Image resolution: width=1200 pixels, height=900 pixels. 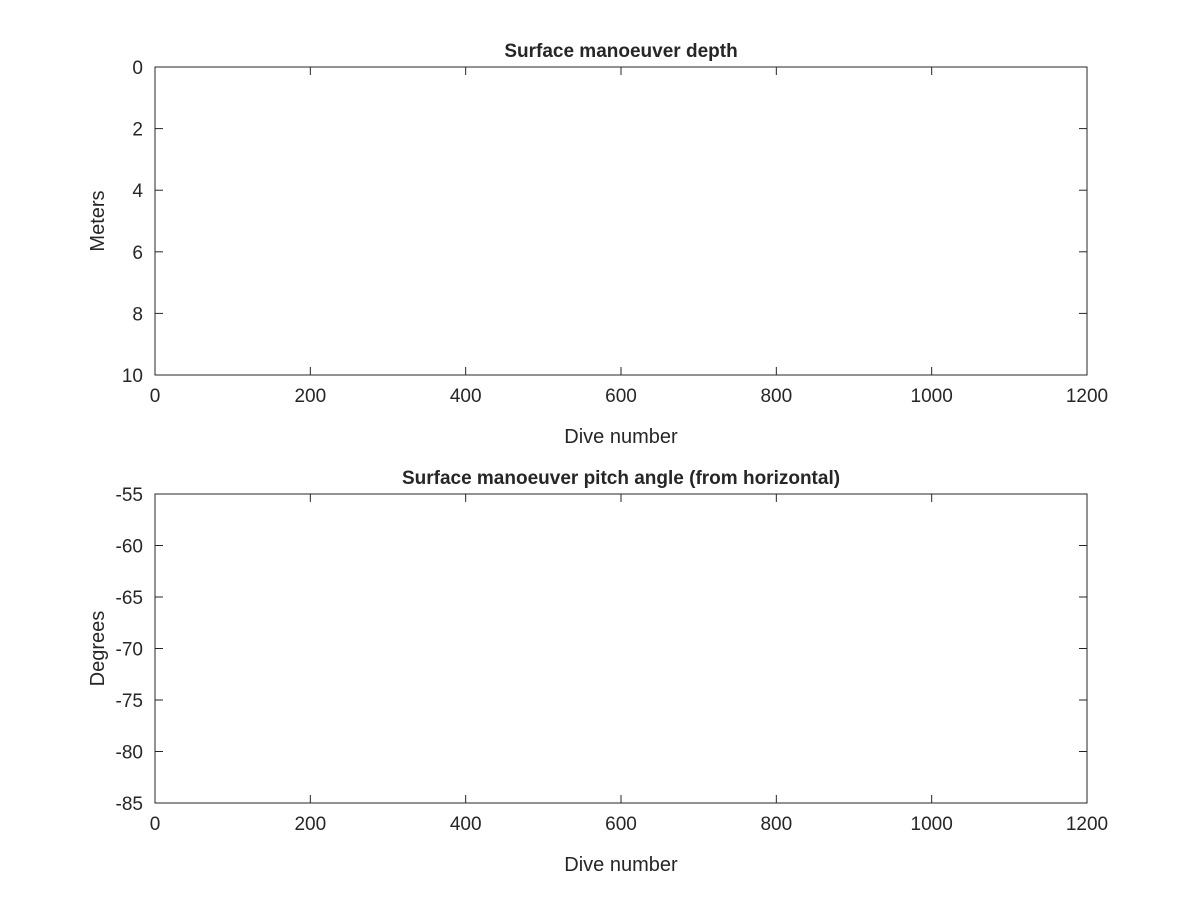 What do you see at coordinates (620, 51) in the screenshot?
I see `chart-title: Surface manoeuver depth` at bounding box center [620, 51].